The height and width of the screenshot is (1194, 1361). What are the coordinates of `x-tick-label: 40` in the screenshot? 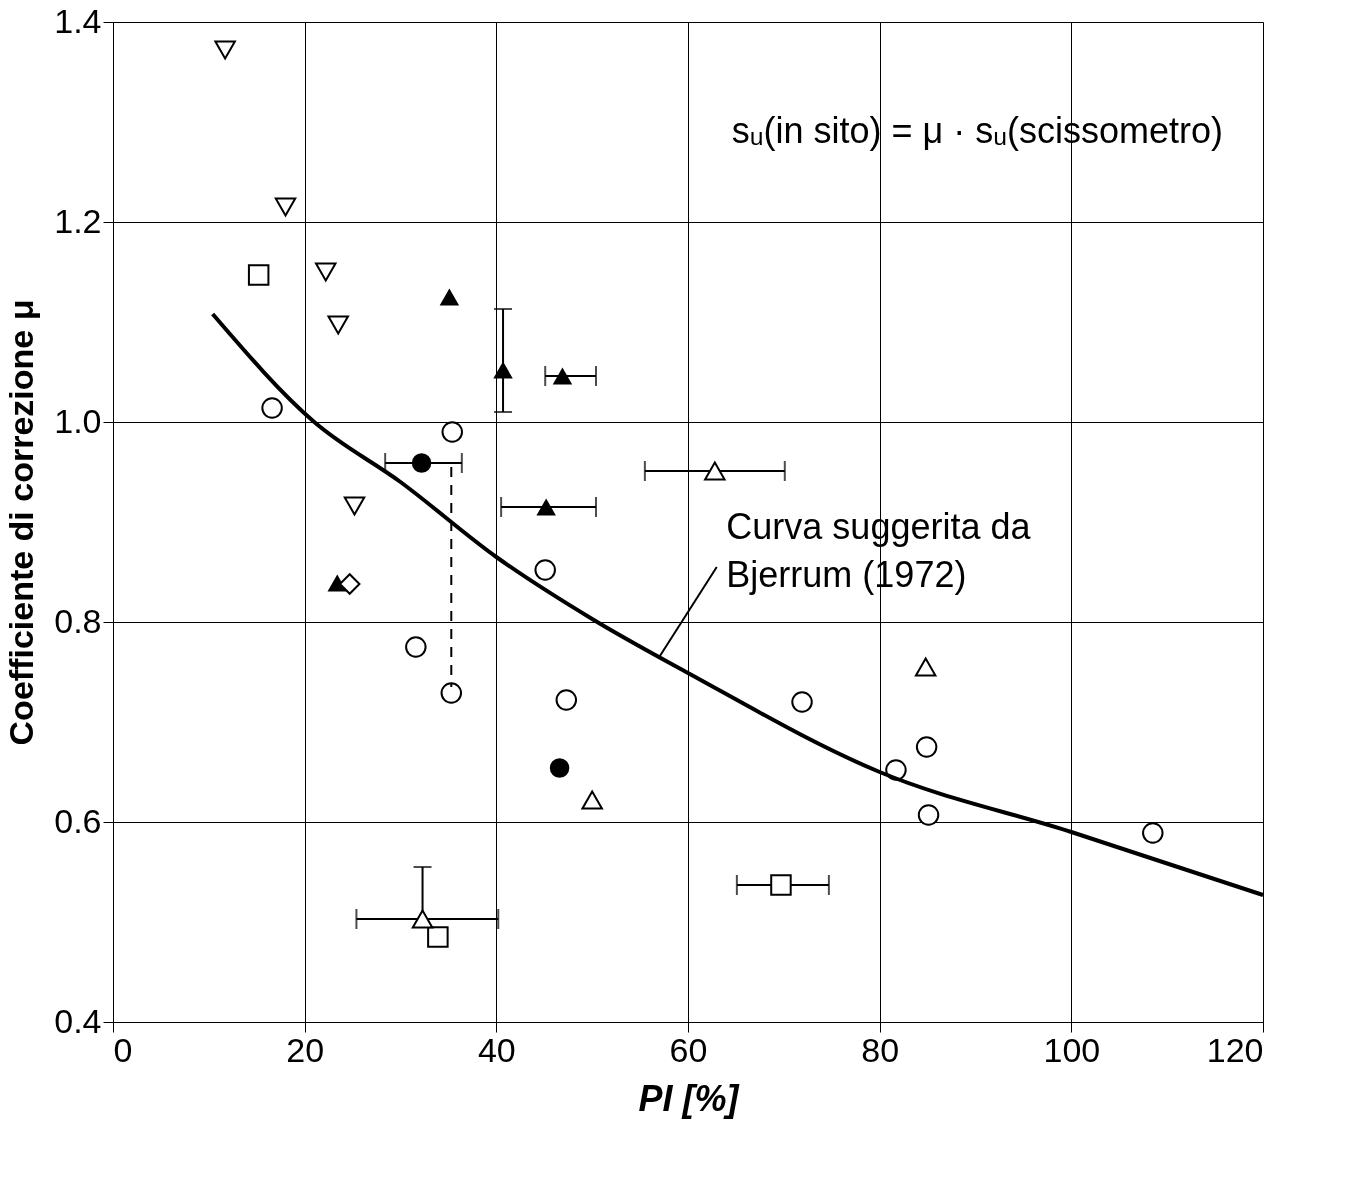 It's located at (496, 1049).